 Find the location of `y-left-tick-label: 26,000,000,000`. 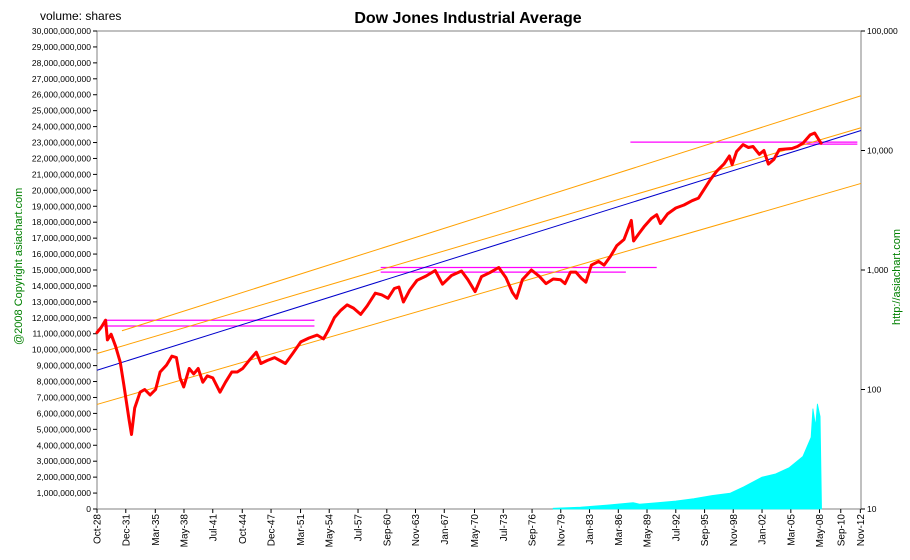

y-left-tick-label: 26,000,000,000 is located at coordinates (61, 95).